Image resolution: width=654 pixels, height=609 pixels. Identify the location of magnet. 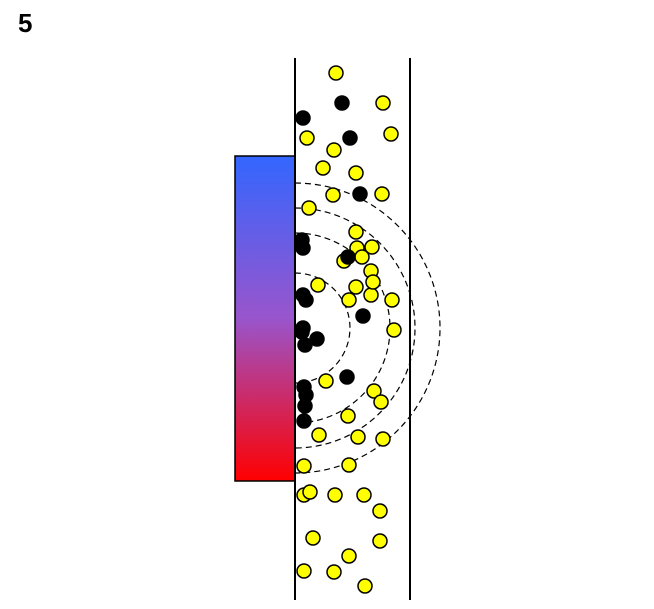
(265, 318).